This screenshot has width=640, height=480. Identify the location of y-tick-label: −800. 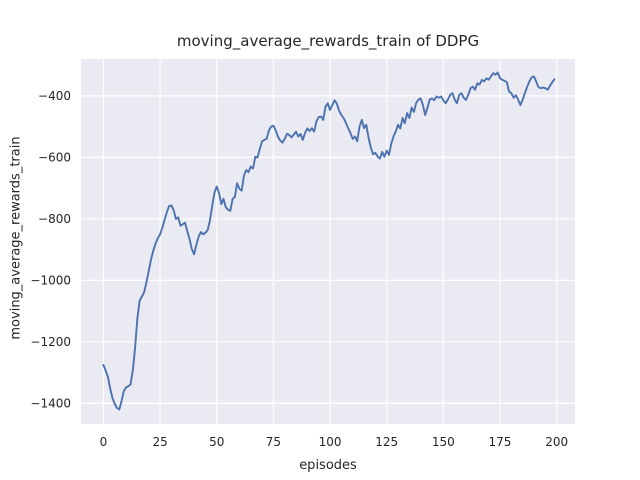
(54, 219).